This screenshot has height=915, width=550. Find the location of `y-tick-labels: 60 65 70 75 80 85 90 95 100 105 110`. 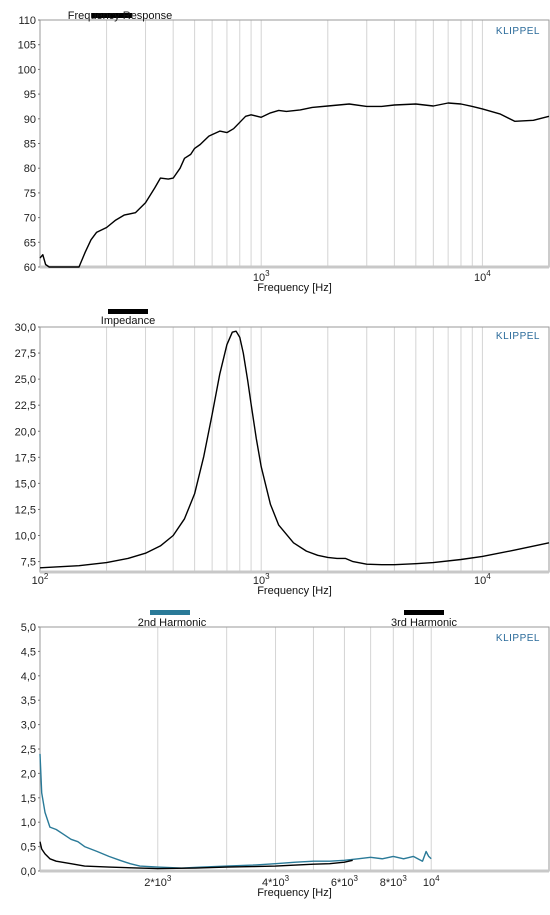

y-tick-labels: 60 65 70 75 80 85 90 95 100 105 110 is located at coordinates (29, 144).